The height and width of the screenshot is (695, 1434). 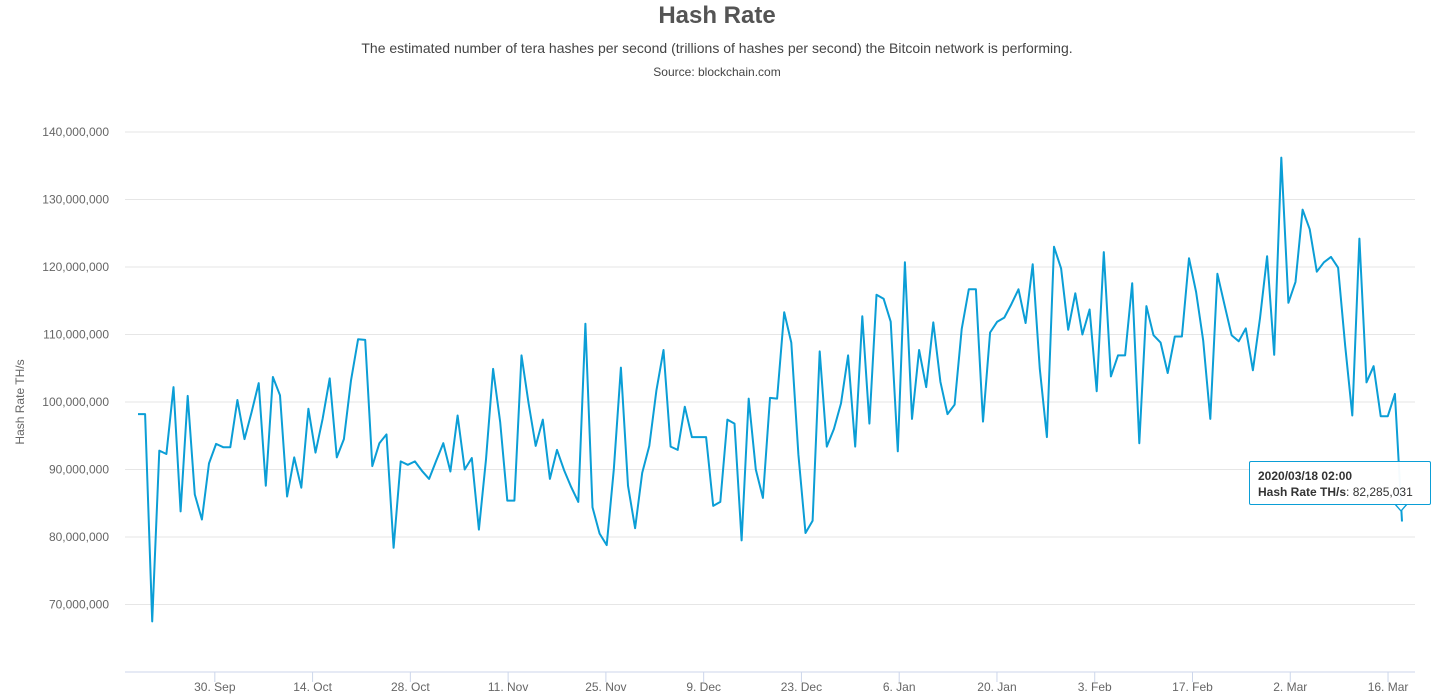 What do you see at coordinates (717, 72) in the screenshot?
I see `chart-source: Source: blockchain.com` at bounding box center [717, 72].